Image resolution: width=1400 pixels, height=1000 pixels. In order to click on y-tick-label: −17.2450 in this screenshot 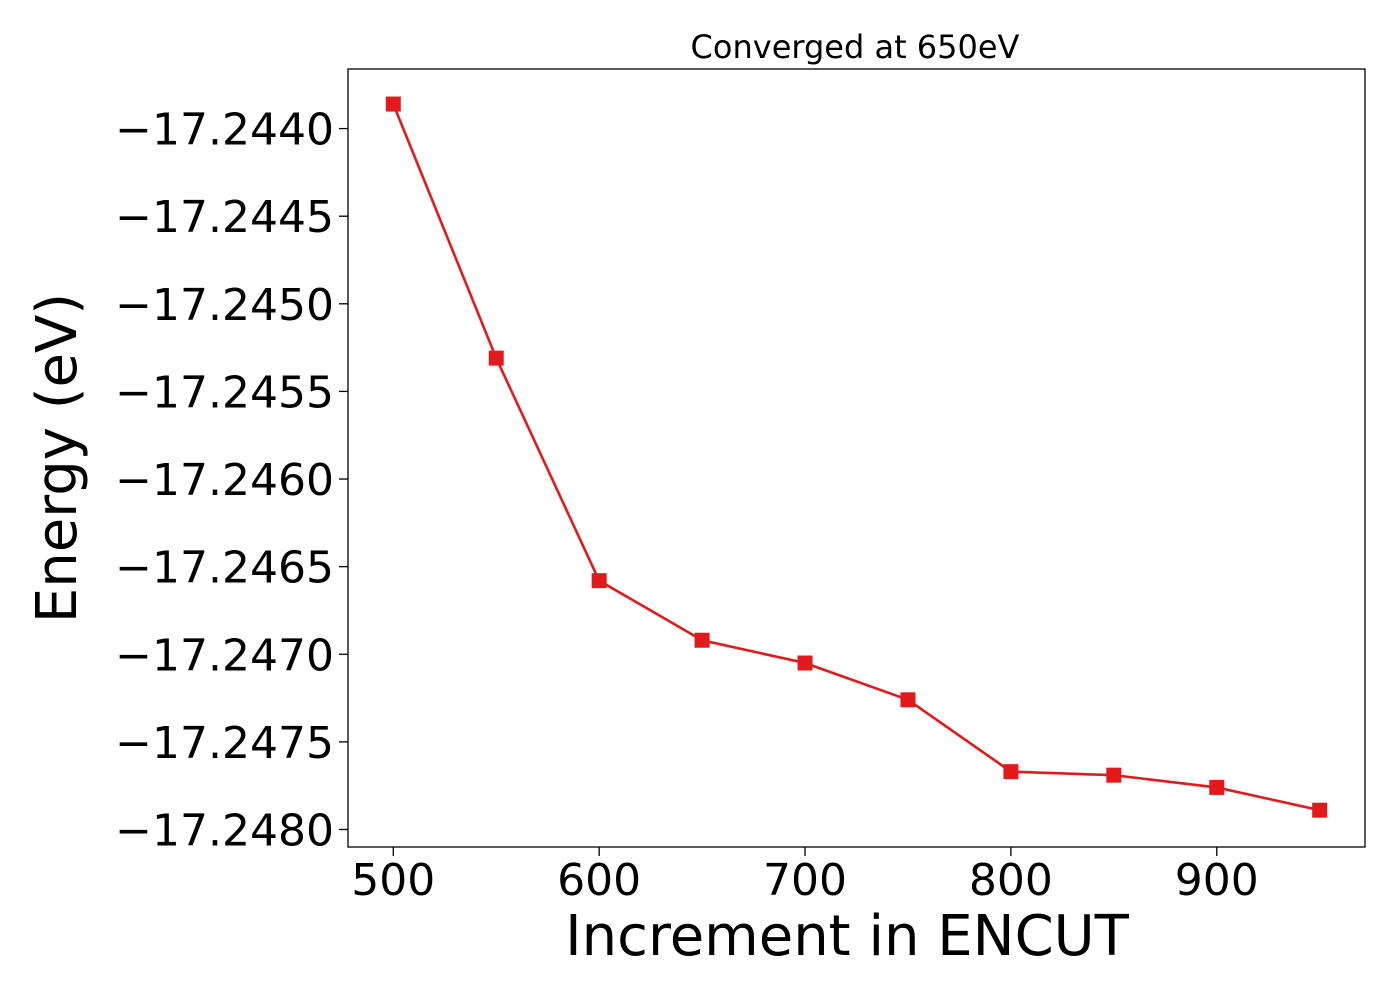, I will do `click(224, 305)`.